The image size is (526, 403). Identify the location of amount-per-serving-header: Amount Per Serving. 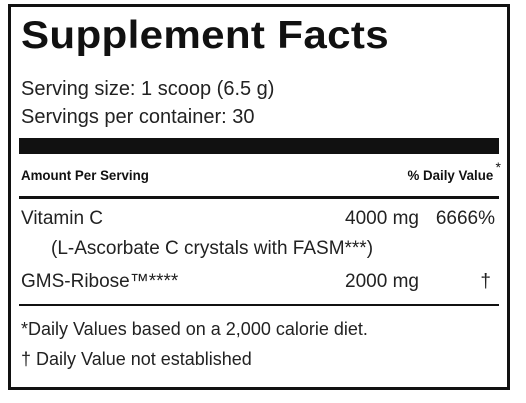
(85, 175).